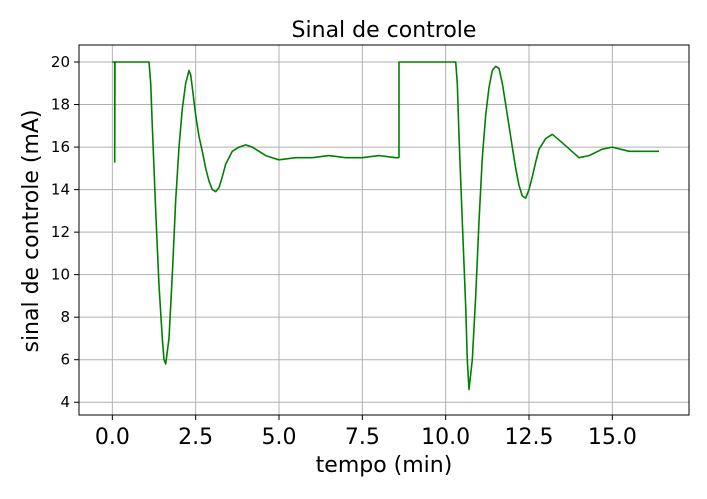 Image resolution: width=707 pixels, height=499 pixels. Describe the element at coordinates (60, 275) in the screenshot. I see `y-tick-label: 10` at that location.